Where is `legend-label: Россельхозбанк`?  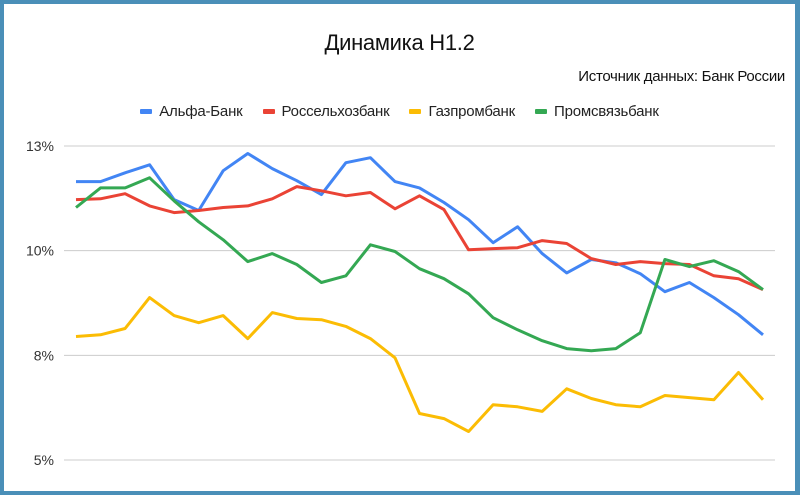 legend-label: Россельхозбанк is located at coordinates (335, 111).